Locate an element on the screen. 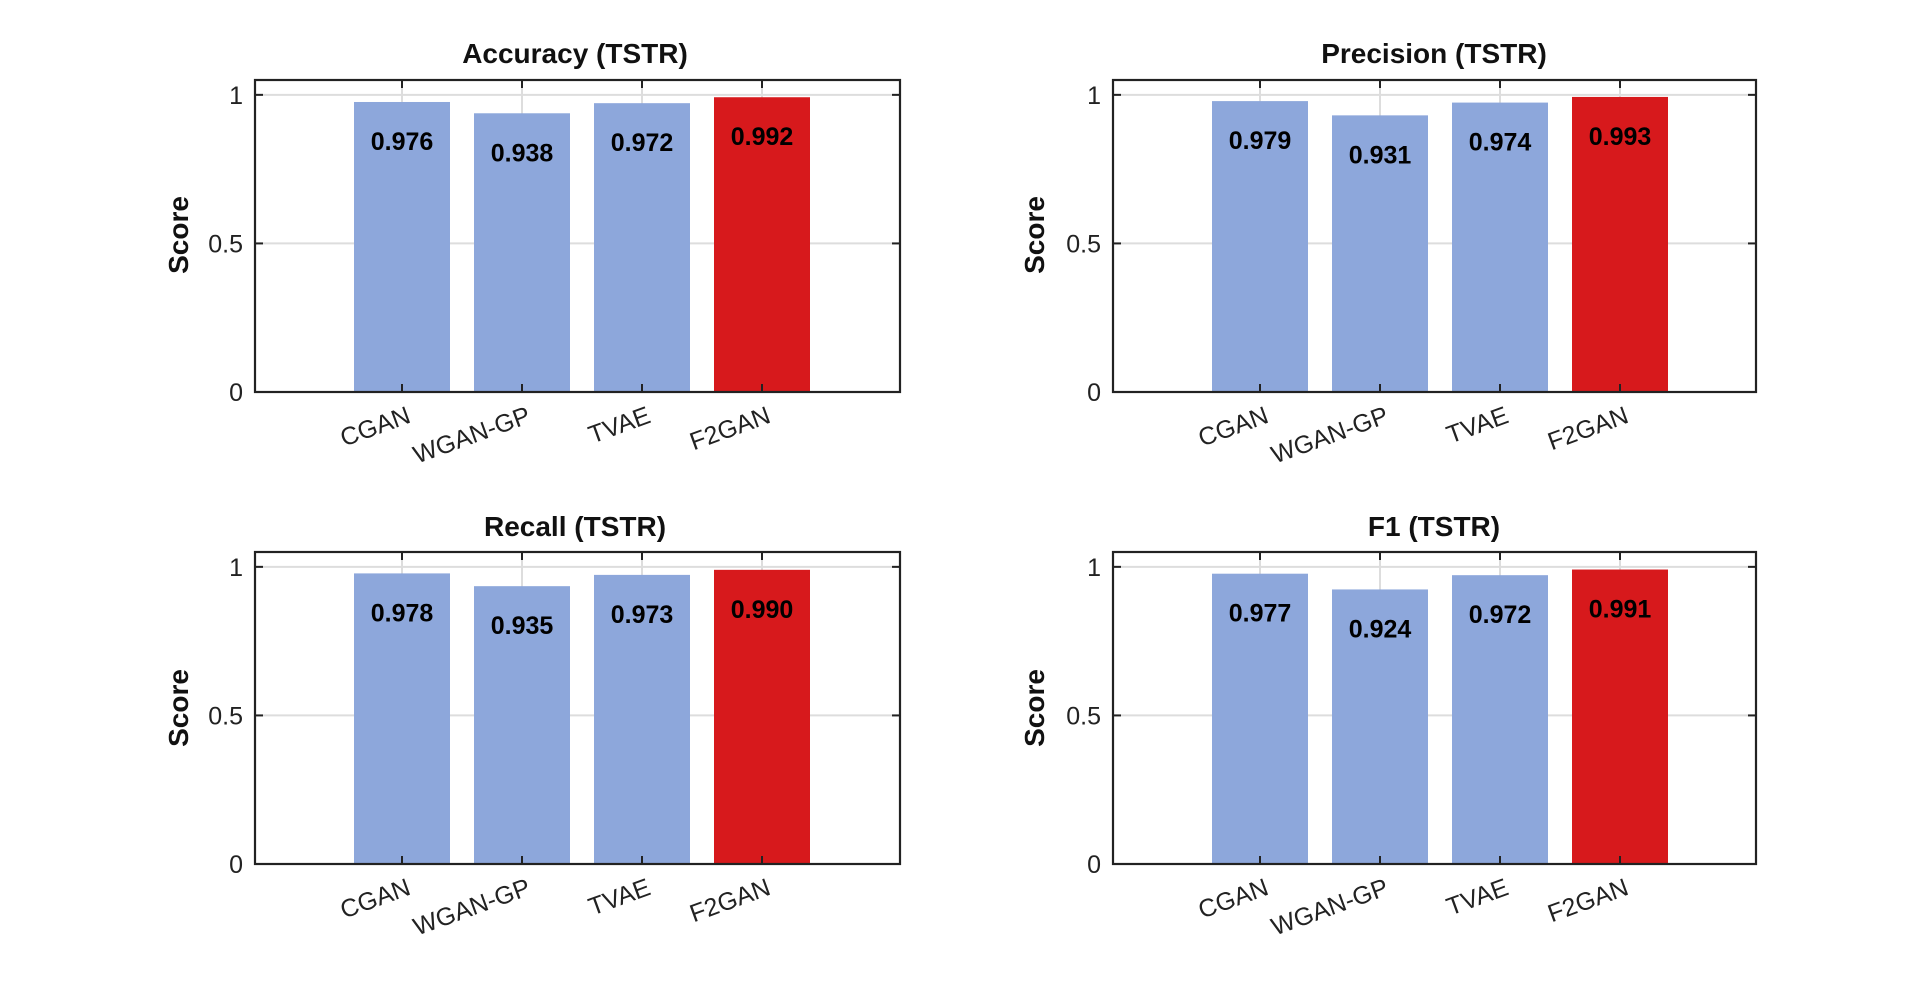 The width and height of the screenshot is (1920, 986). bar-value-label: 0.993 is located at coordinates (1620, 137).